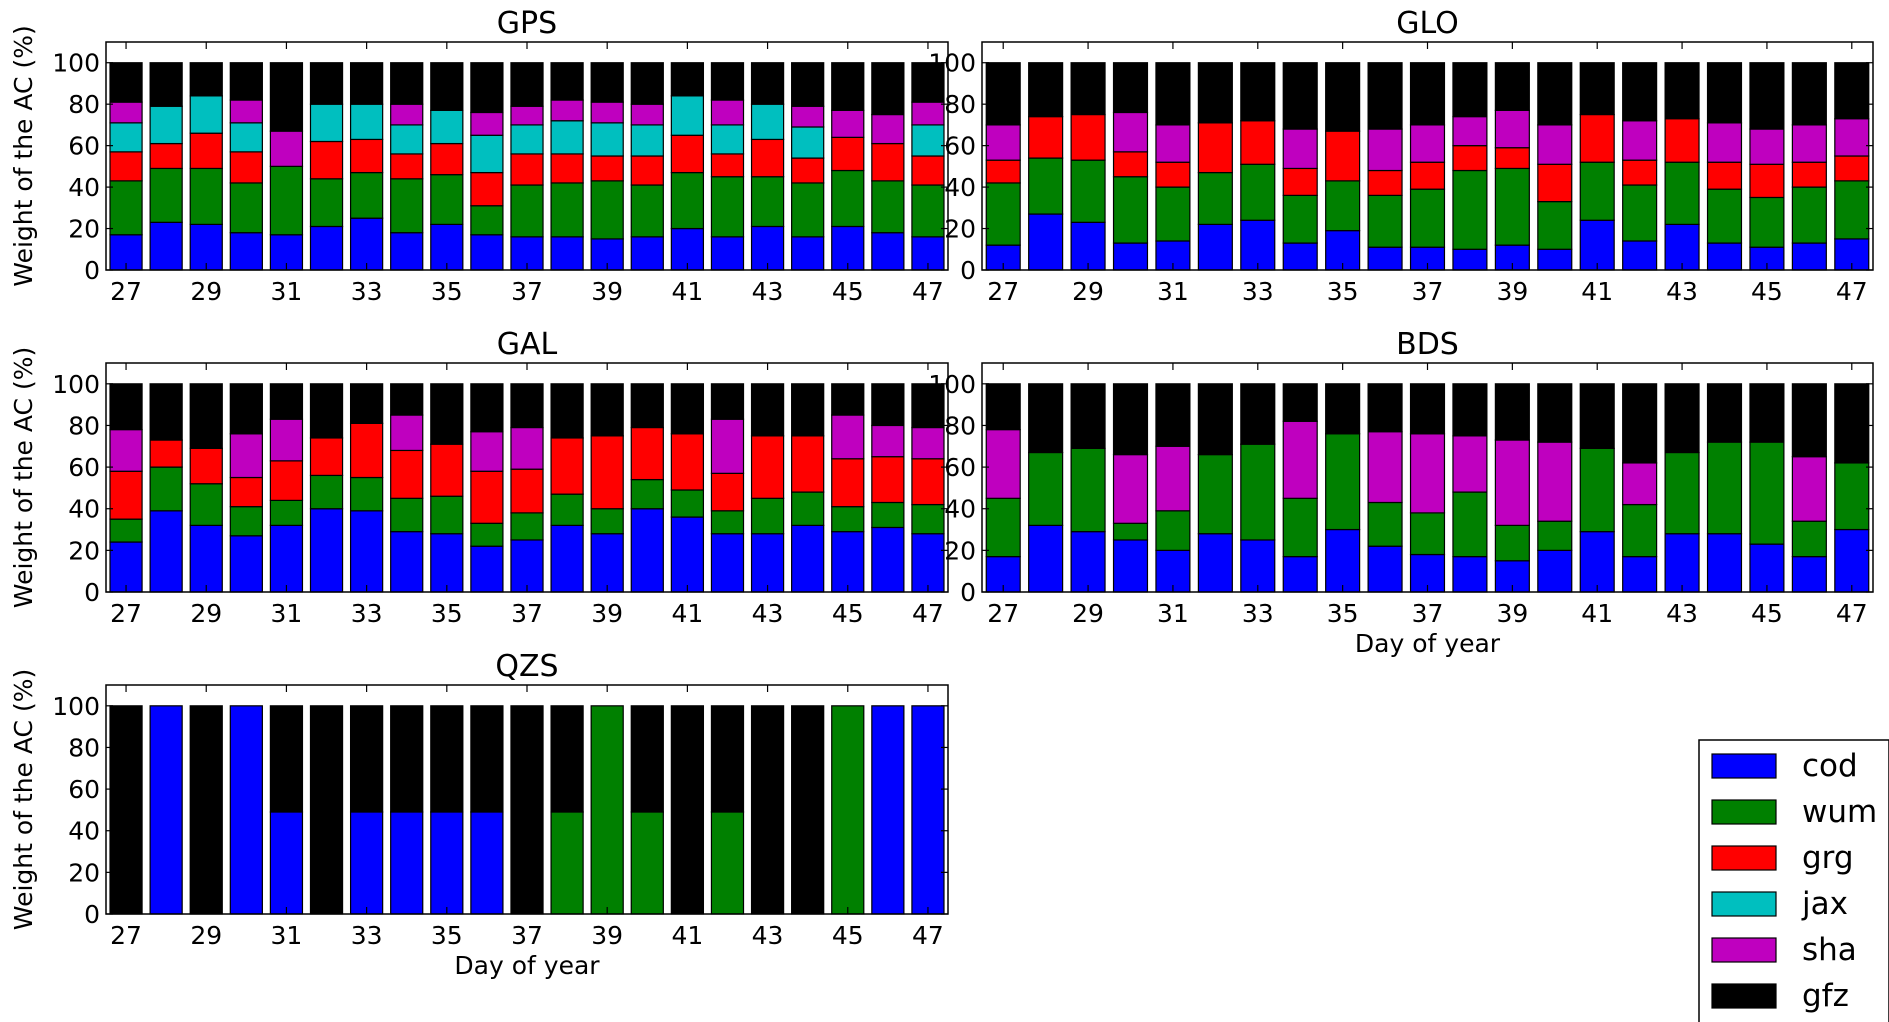 Image resolution: width=1889 pixels, height=1022 pixels. Describe the element at coordinates (968, 592) in the screenshot. I see `ytick-label: 0` at that location.